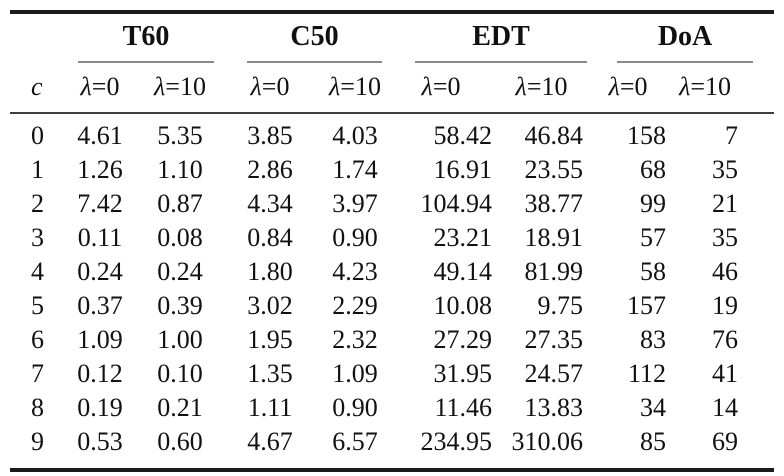 This screenshot has width=784, height=476. Describe the element at coordinates (647, 373) in the screenshot. I see `cell-doaa: 112` at that location.